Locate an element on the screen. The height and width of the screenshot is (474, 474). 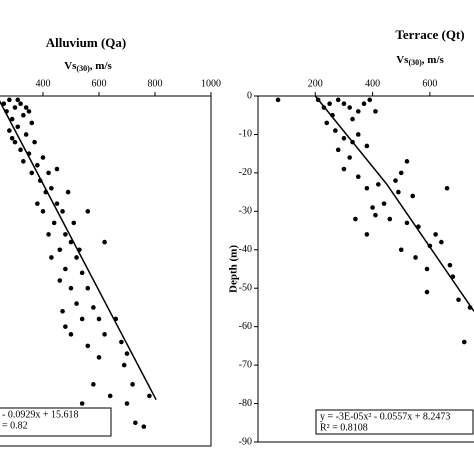
y-tick-label: -80 is located at coordinates (245, 403).